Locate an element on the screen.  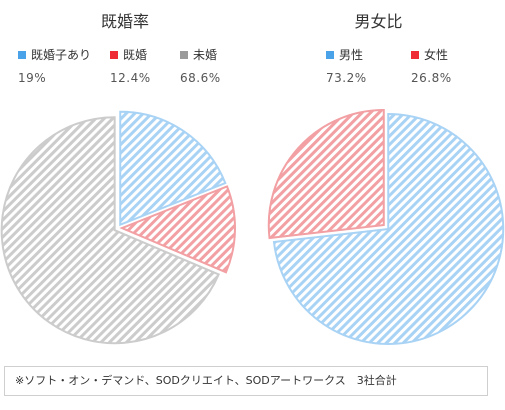
footnote: ※ソフト・オン・デマンド、SODクリエイト、SODアートワークス 3社合計 is located at coordinates (246, 381).